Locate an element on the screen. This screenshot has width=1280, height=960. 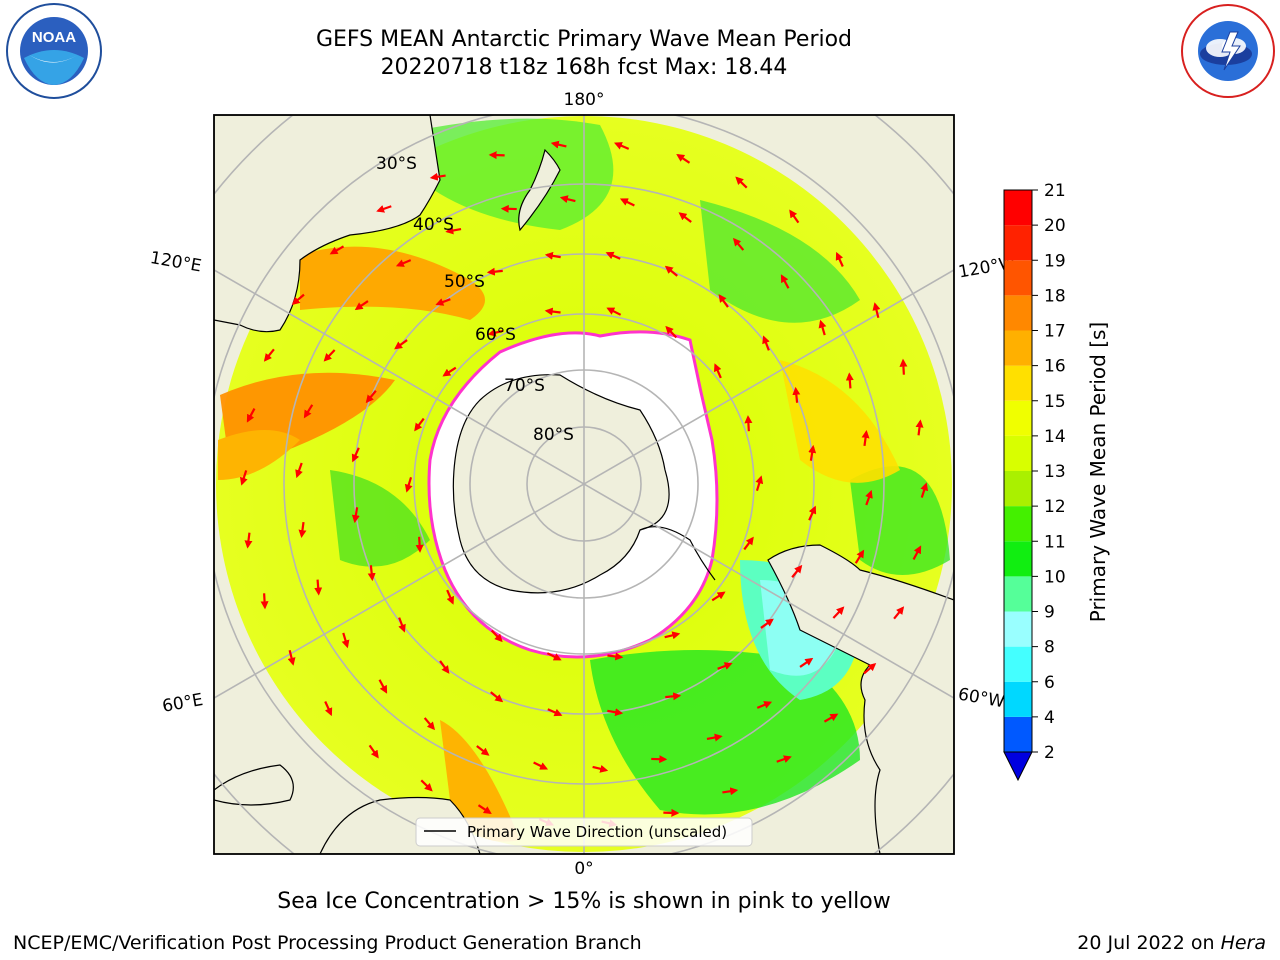
lat-label-60s: 60°S is located at coordinates (495, 335).